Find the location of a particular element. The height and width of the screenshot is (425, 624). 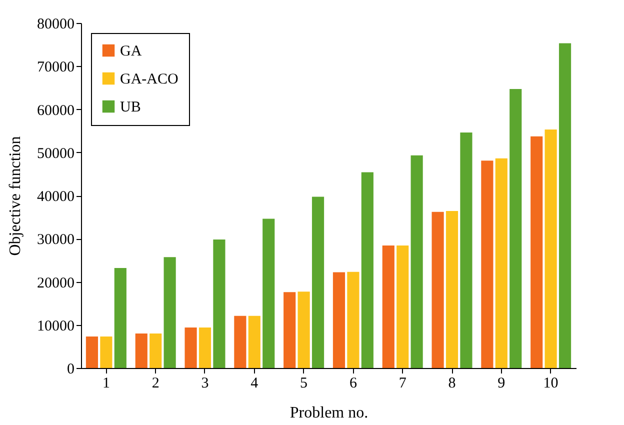

x-tick-label: 5 is located at coordinates (304, 384).